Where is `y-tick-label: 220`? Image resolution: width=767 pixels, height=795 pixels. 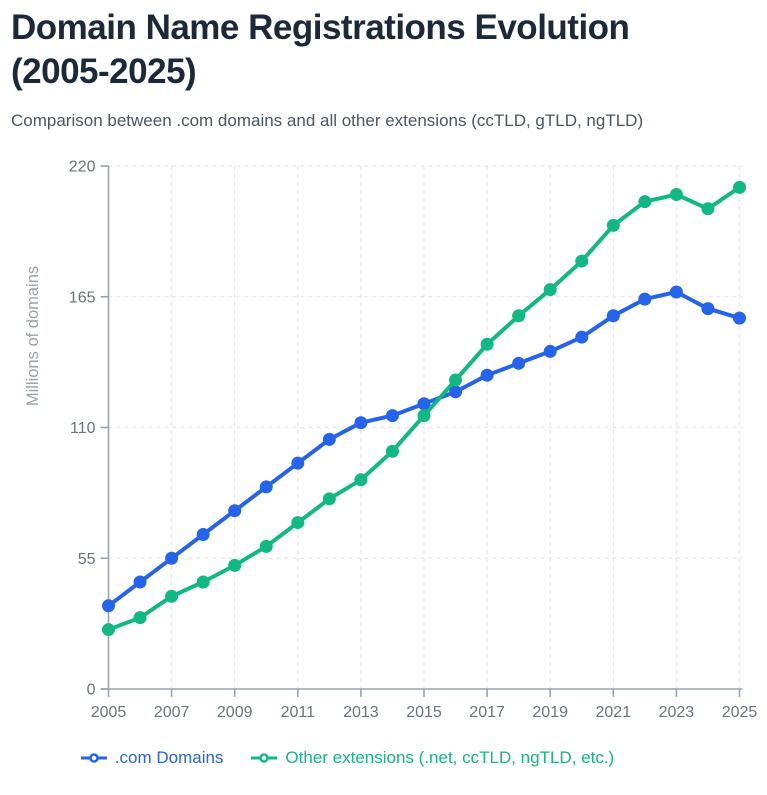
y-tick-label: 220 is located at coordinates (82, 167).